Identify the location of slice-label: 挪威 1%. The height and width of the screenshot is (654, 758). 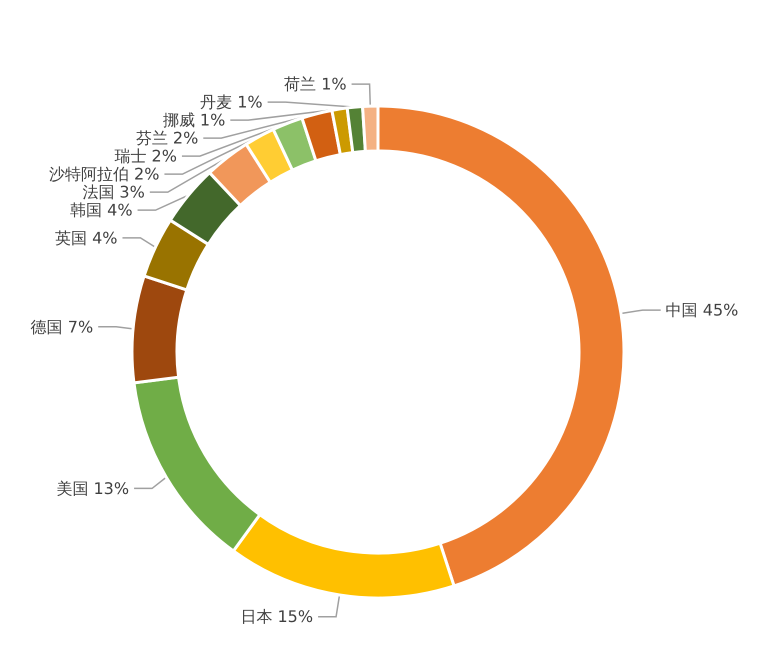
(194, 120).